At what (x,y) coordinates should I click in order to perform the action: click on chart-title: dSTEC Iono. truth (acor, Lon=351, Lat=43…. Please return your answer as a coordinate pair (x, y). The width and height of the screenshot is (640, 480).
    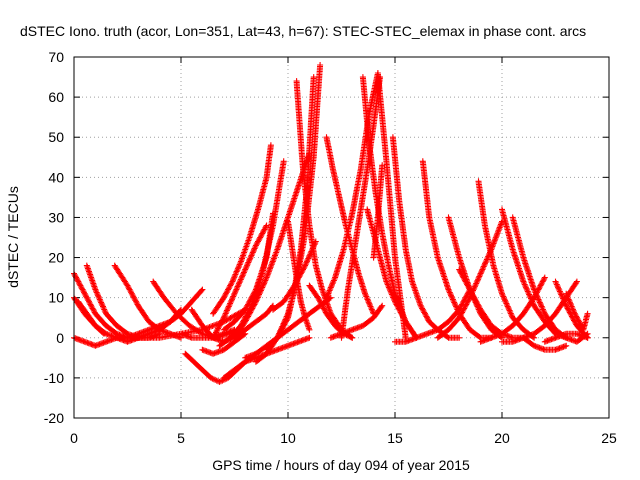
    Looking at the image, I should click on (303, 31).